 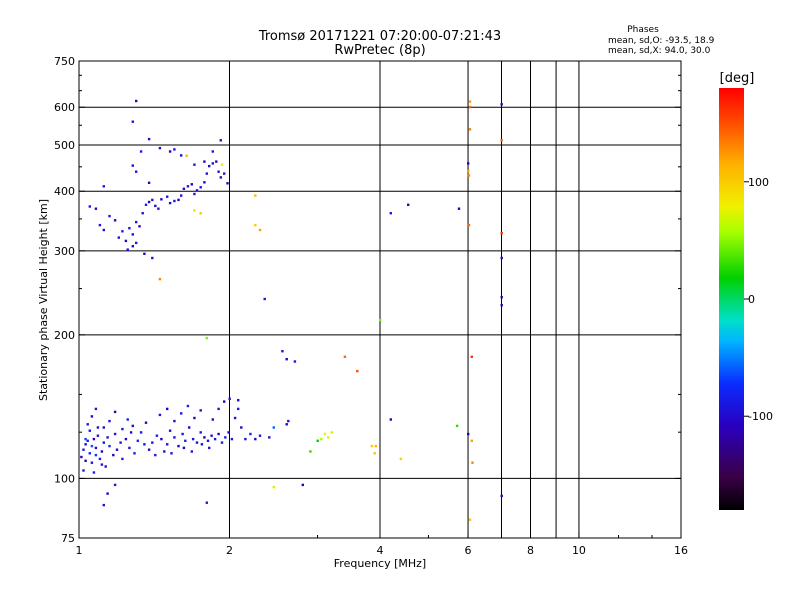 What do you see at coordinates (64, 61) in the screenshot?
I see `y-tick-label: 750` at bounding box center [64, 61].